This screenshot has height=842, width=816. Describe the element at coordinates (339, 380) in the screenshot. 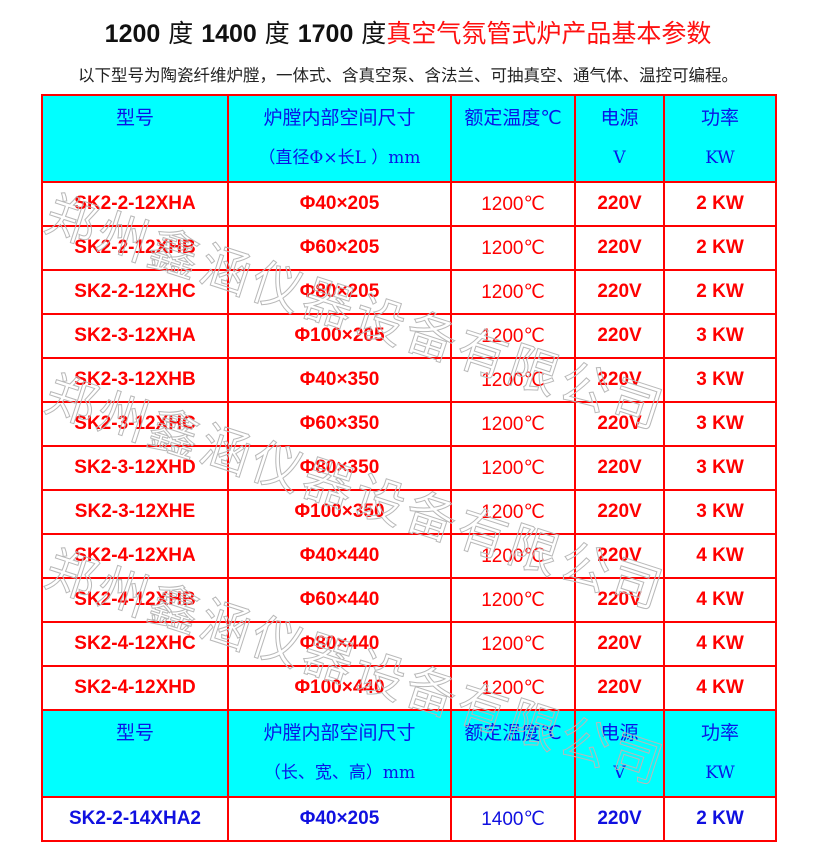

I see `cell-chamber-size: Φ40×350` at that location.